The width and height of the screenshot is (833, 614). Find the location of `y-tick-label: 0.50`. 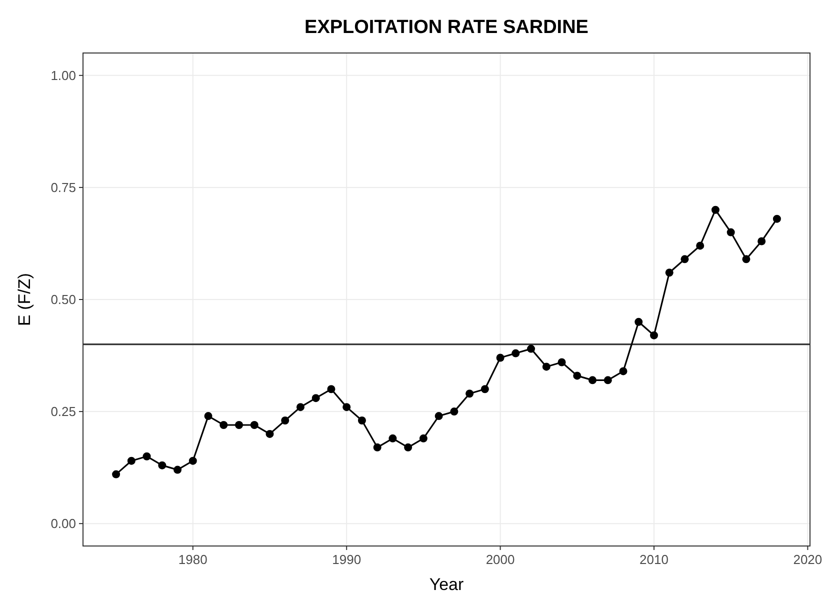

y-tick-label: 0.50 is located at coordinates (63, 300).